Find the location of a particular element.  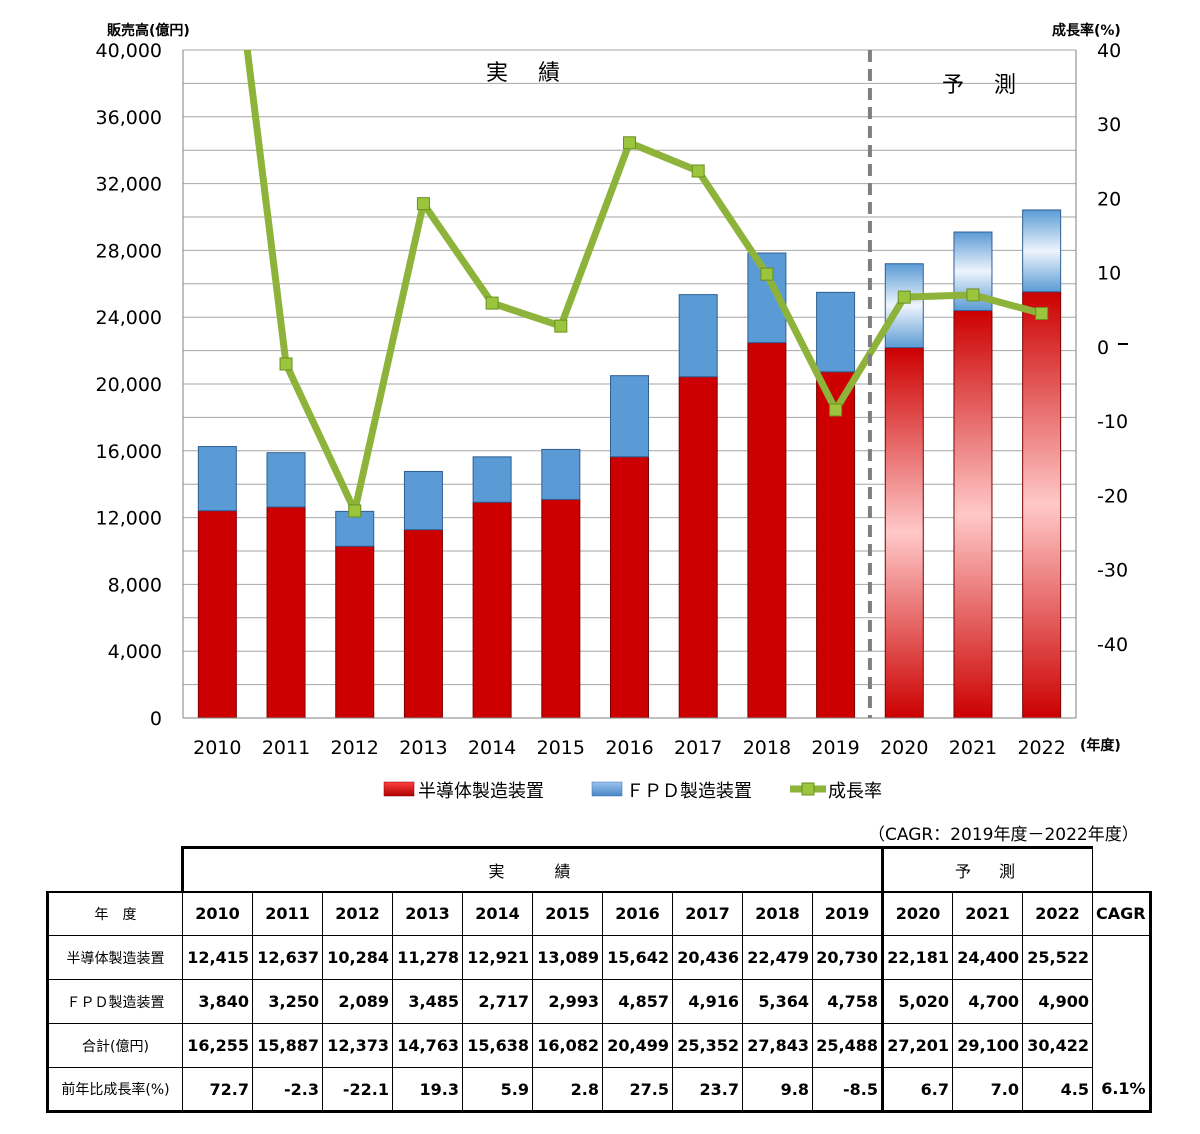

bar-fpd-2011 is located at coordinates (286, 480).